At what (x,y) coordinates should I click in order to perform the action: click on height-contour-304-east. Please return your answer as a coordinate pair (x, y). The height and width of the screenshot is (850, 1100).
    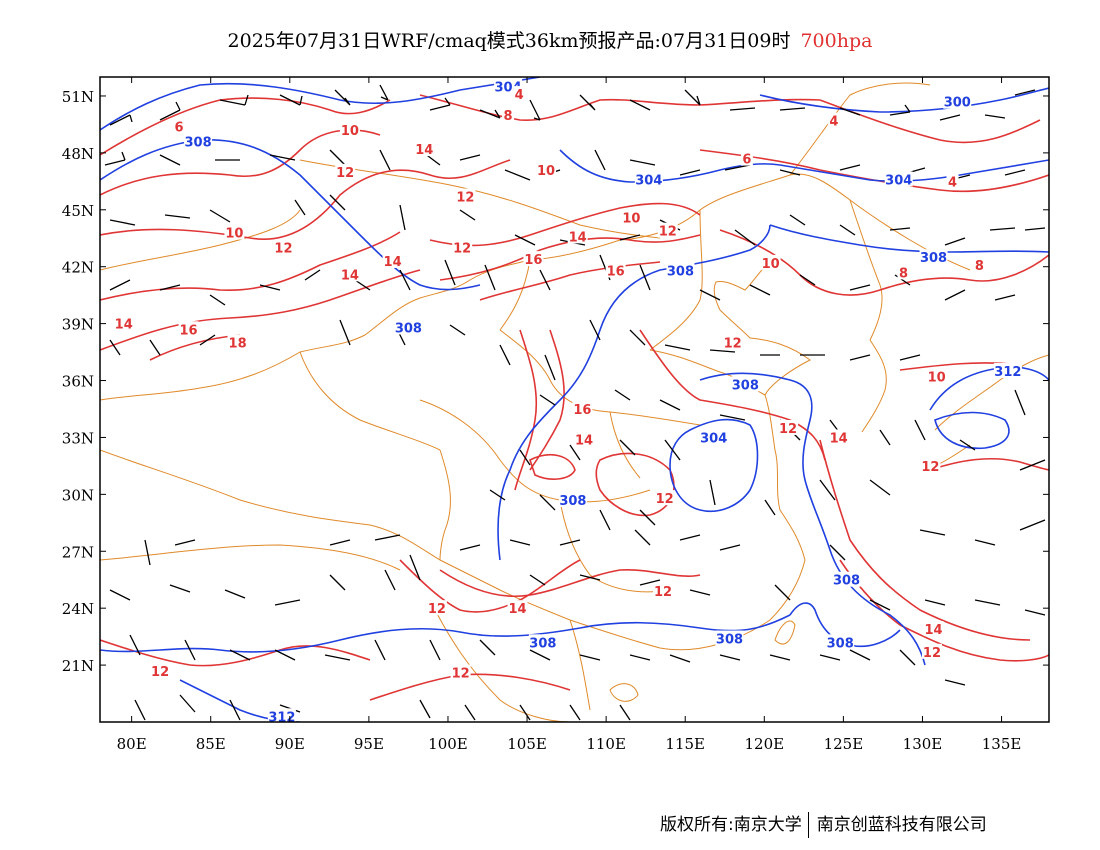
    Looking at the image, I should click on (914, 170).